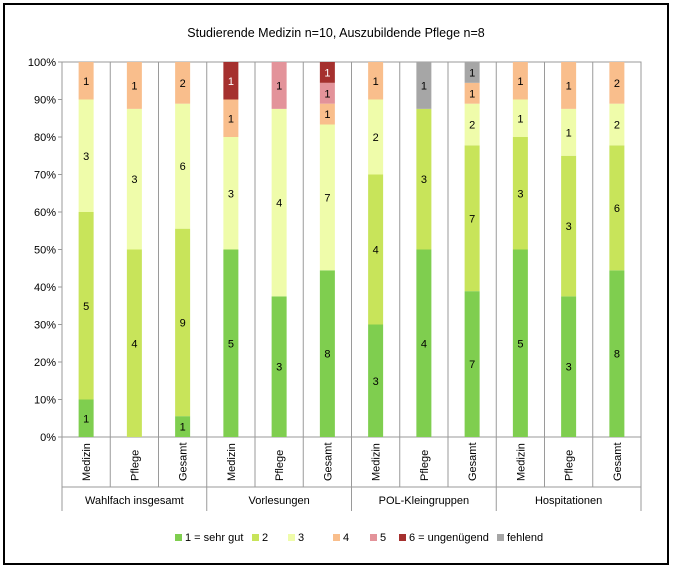 Image resolution: width=674 pixels, height=568 pixels. What do you see at coordinates (383, 538) in the screenshot?
I see `legend-label: 5` at bounding box center [383, 538].